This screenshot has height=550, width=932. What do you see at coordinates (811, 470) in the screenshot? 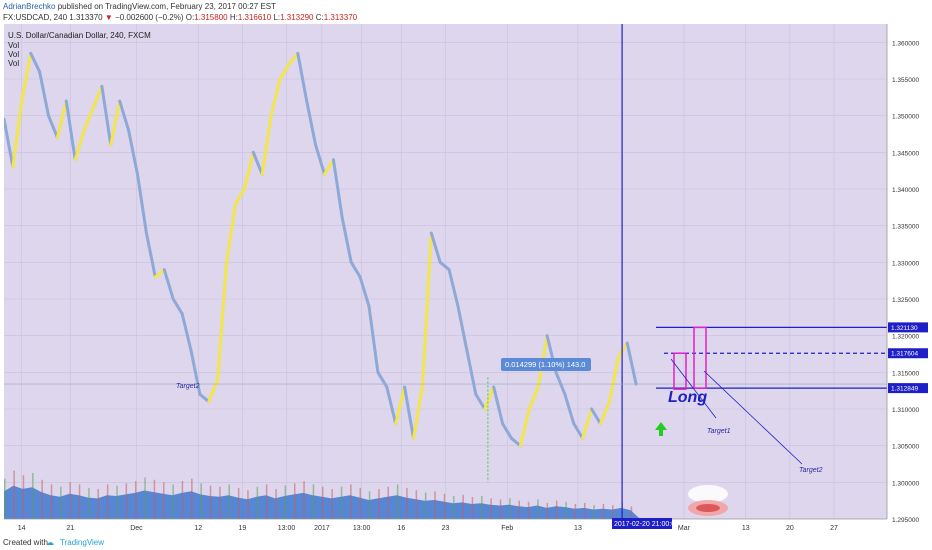
I see `target2-right-label: Target2` at bounding box center [811, 470].